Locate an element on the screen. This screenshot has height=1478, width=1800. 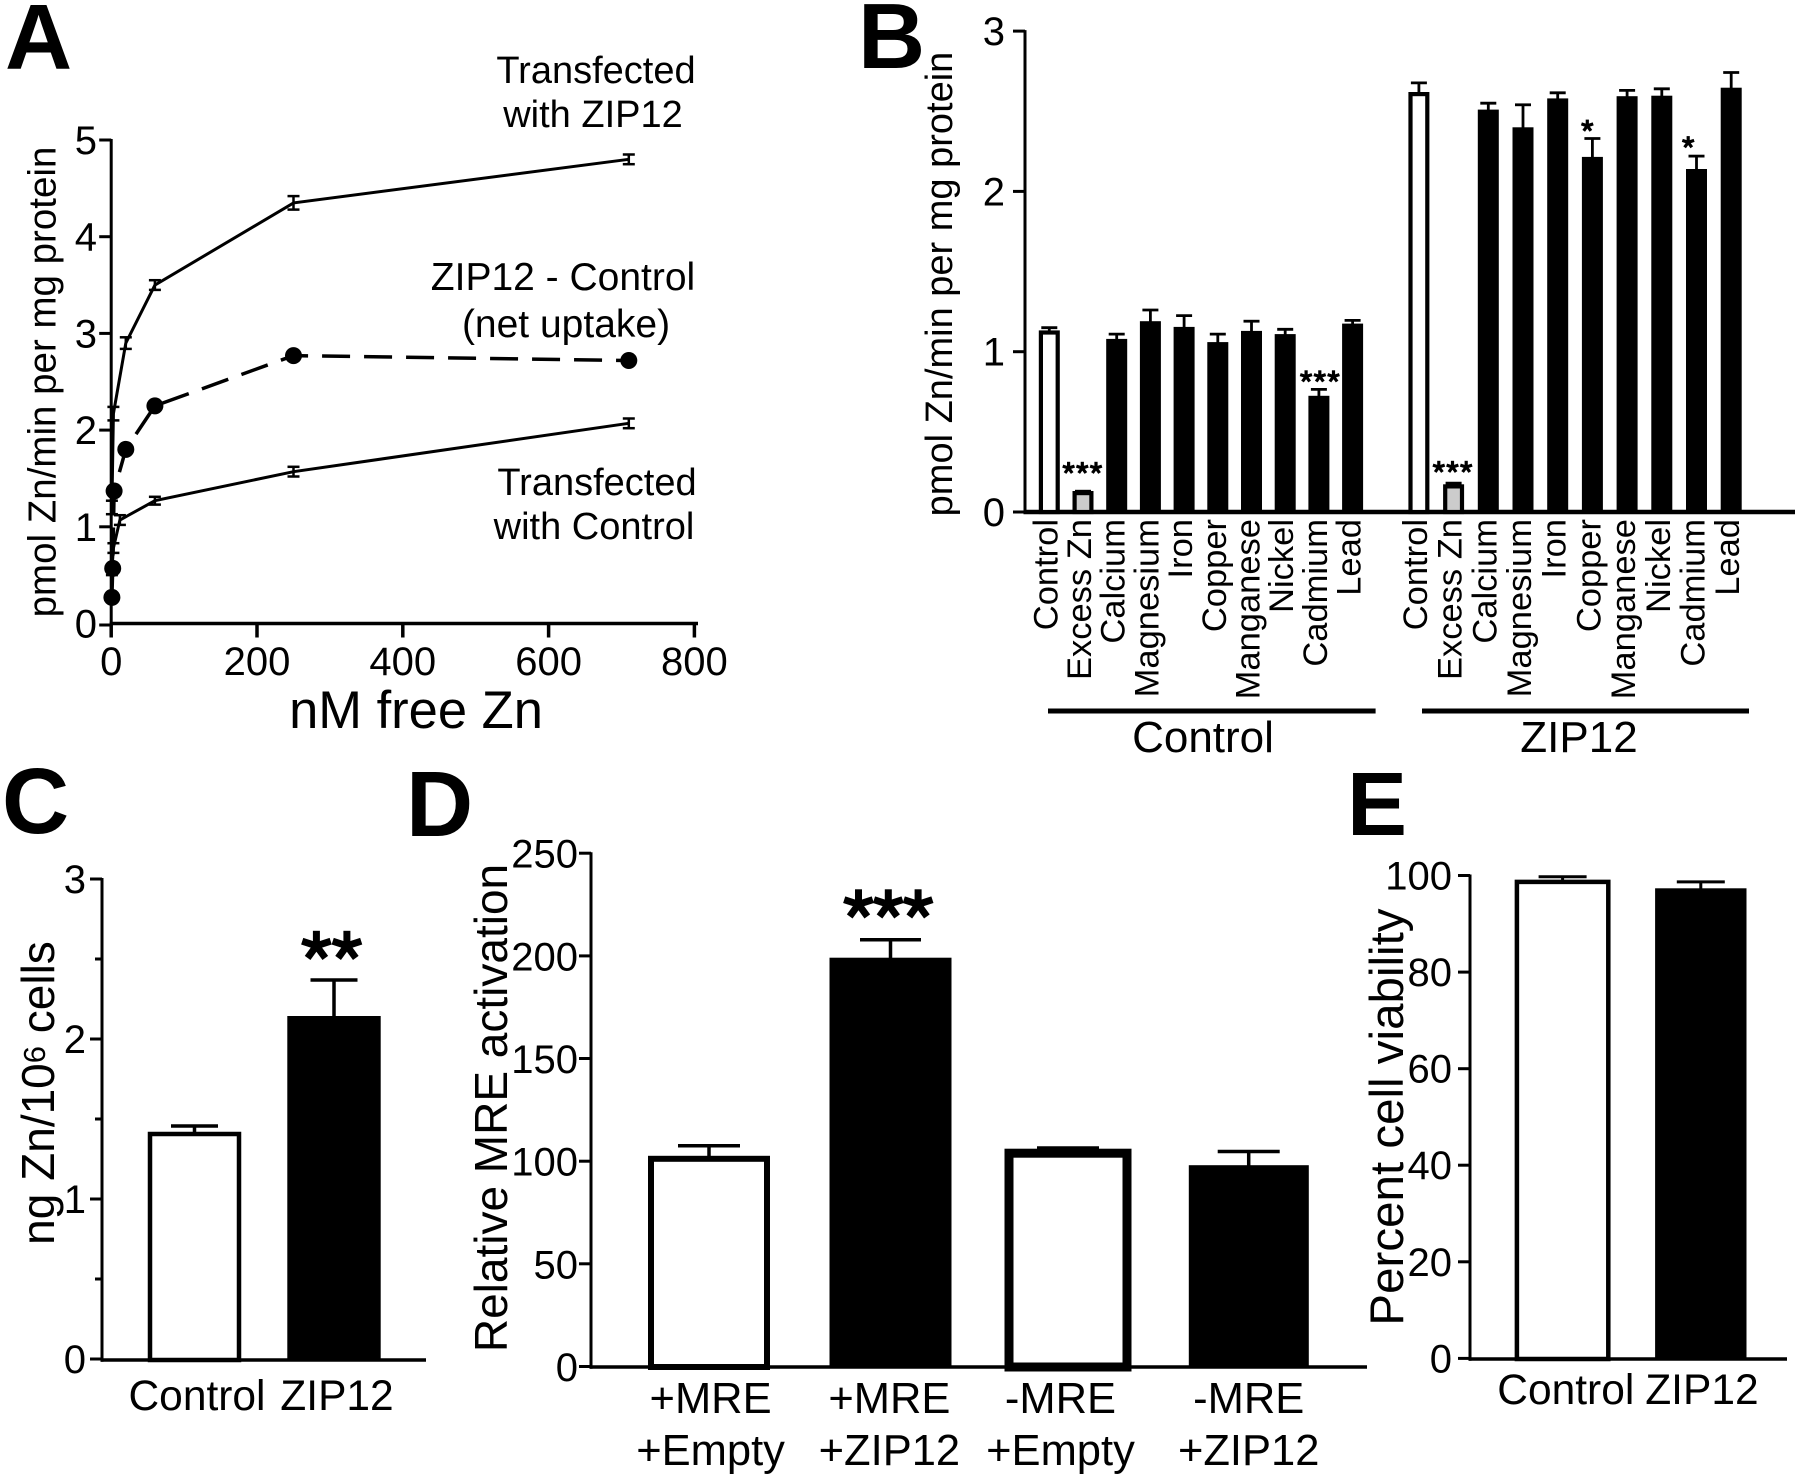
svg-text: E is located at coordinates (1377, 805).